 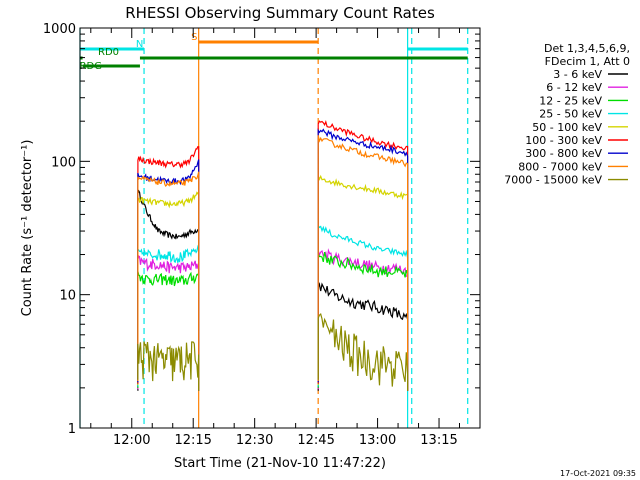 What do you see at coordinates (280, 463) in the screenshot?
I see `x-axis-label: Start Time (21-Nov-10 11:47:22)` at bounding box center [280, 463].